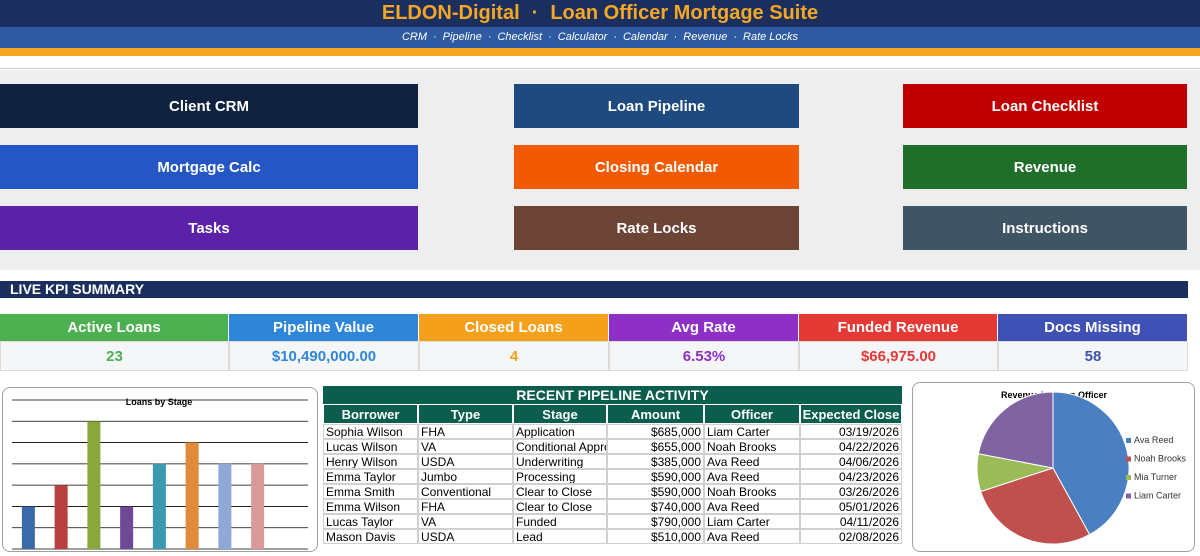 This screenshot has height=556, width=1200. I want to click on nav-button: Revenue, so click(1045, 167).